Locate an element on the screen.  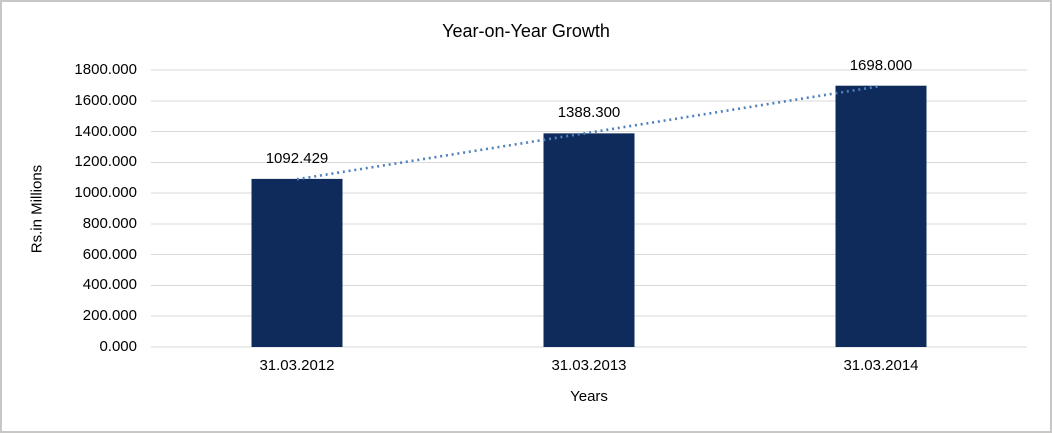
chart-title: Year-on-Year Growth is located at coordinates (526, 31).